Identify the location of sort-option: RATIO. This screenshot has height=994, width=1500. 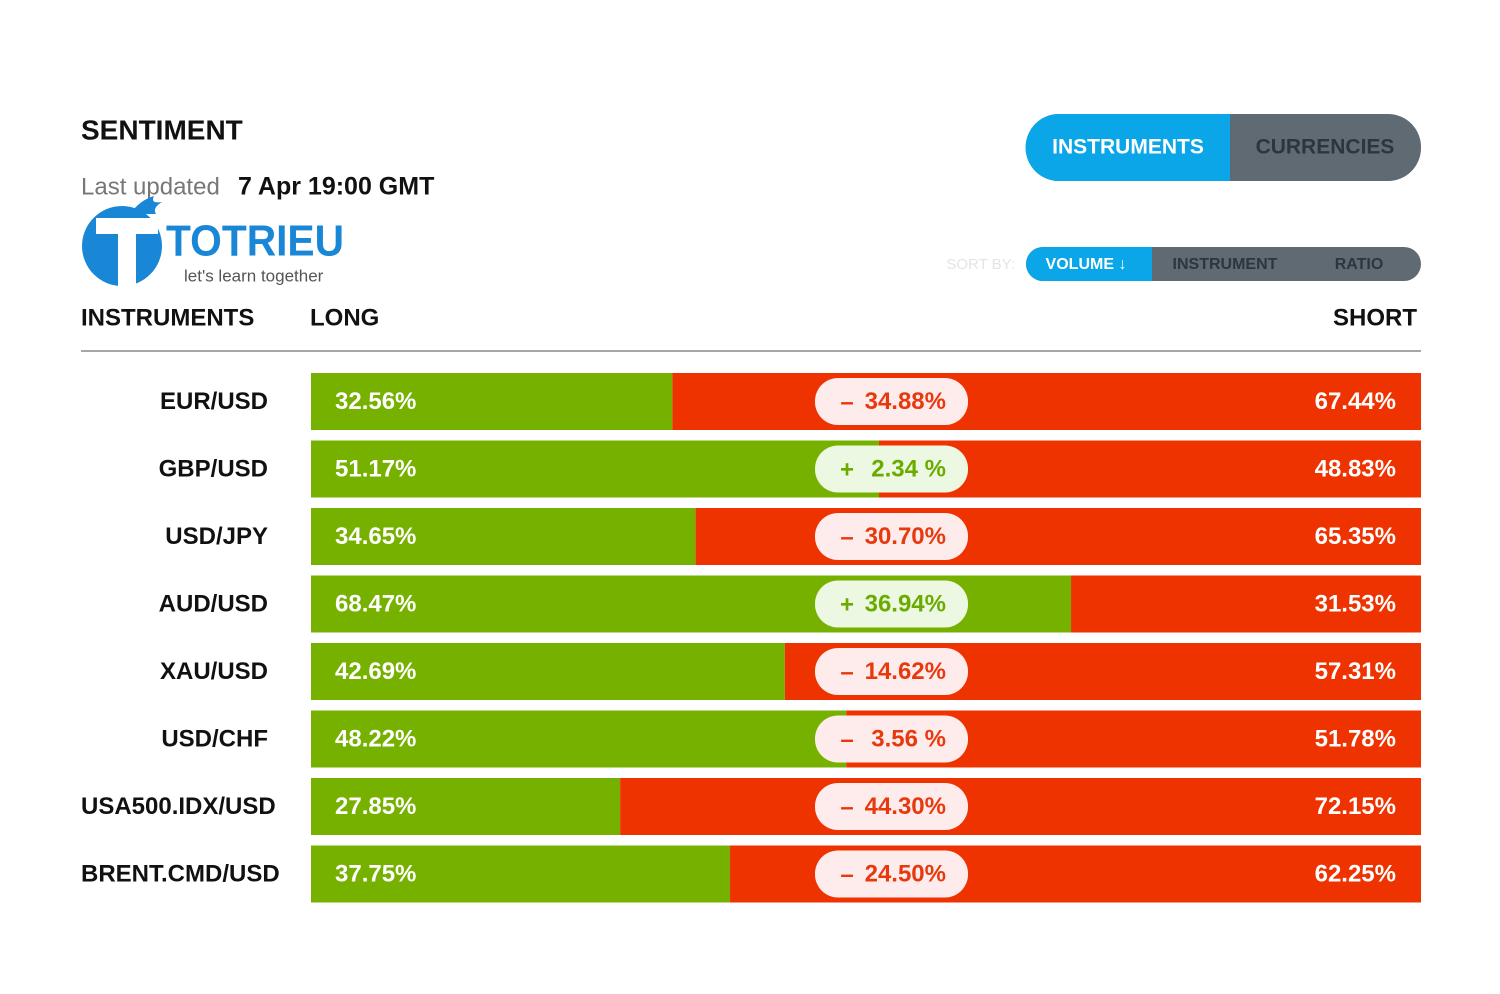
(1359, 264).